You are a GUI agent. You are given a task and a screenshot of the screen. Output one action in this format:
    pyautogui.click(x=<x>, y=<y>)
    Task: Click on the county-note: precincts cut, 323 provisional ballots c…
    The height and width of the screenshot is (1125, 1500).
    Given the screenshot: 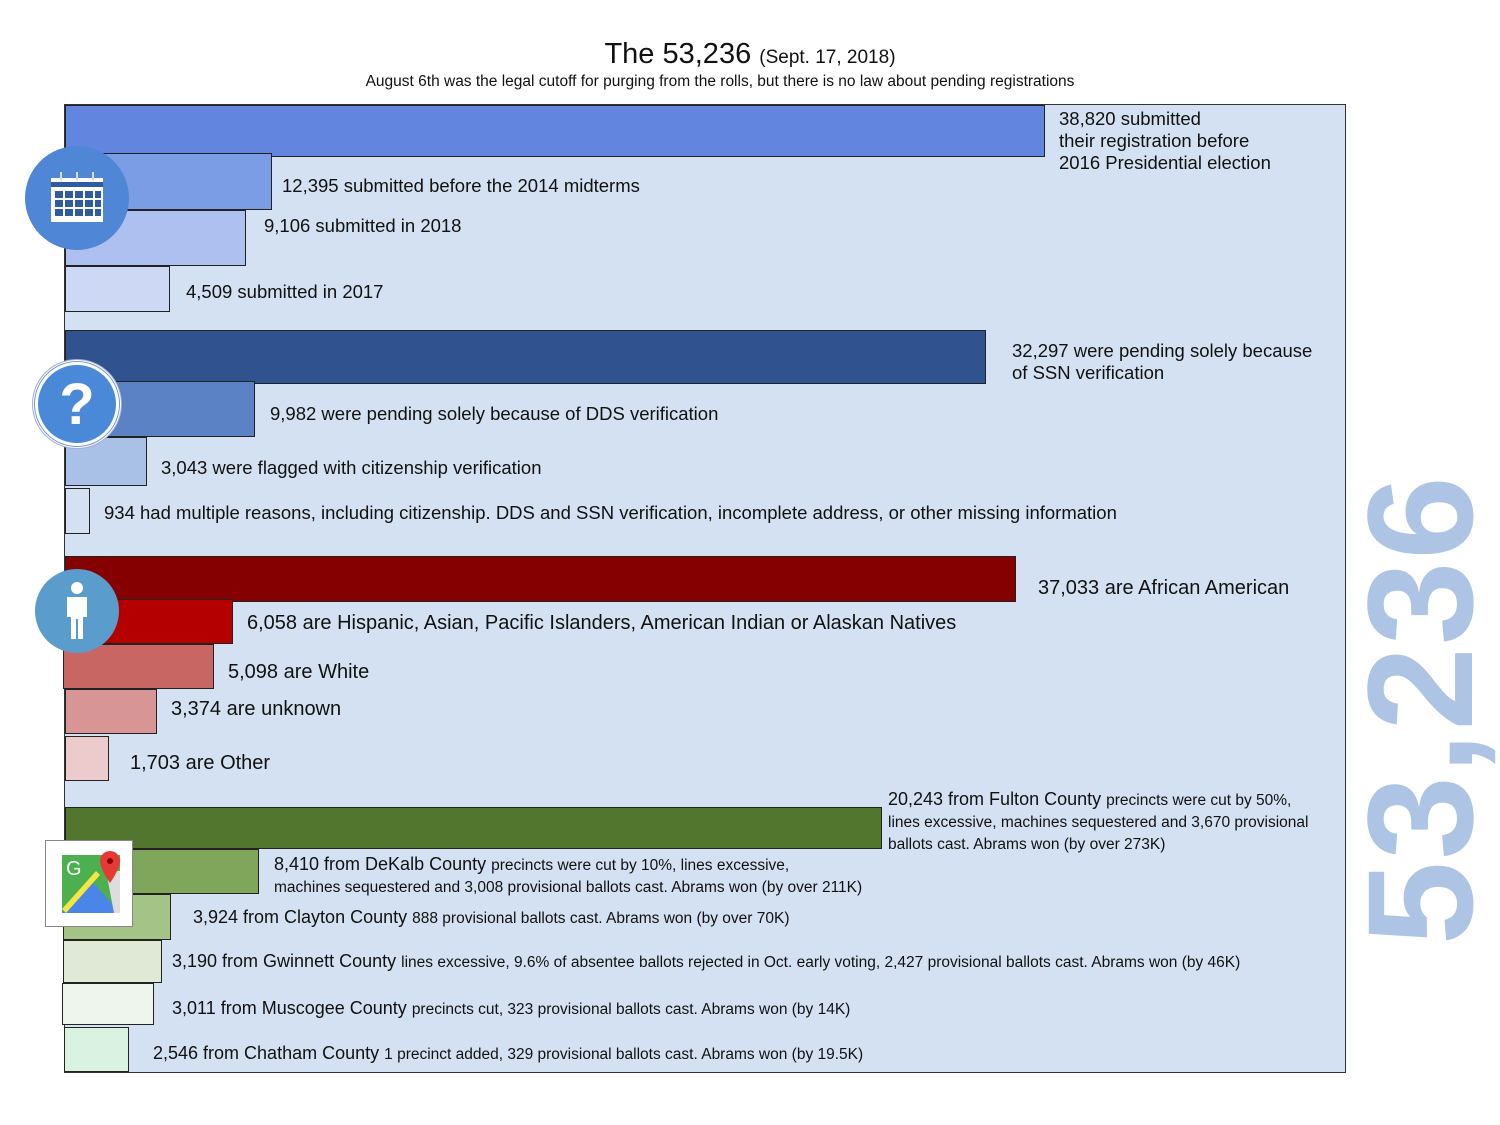 What is the action you would take?
    pyautogui.click(x=631, y=1009)
    